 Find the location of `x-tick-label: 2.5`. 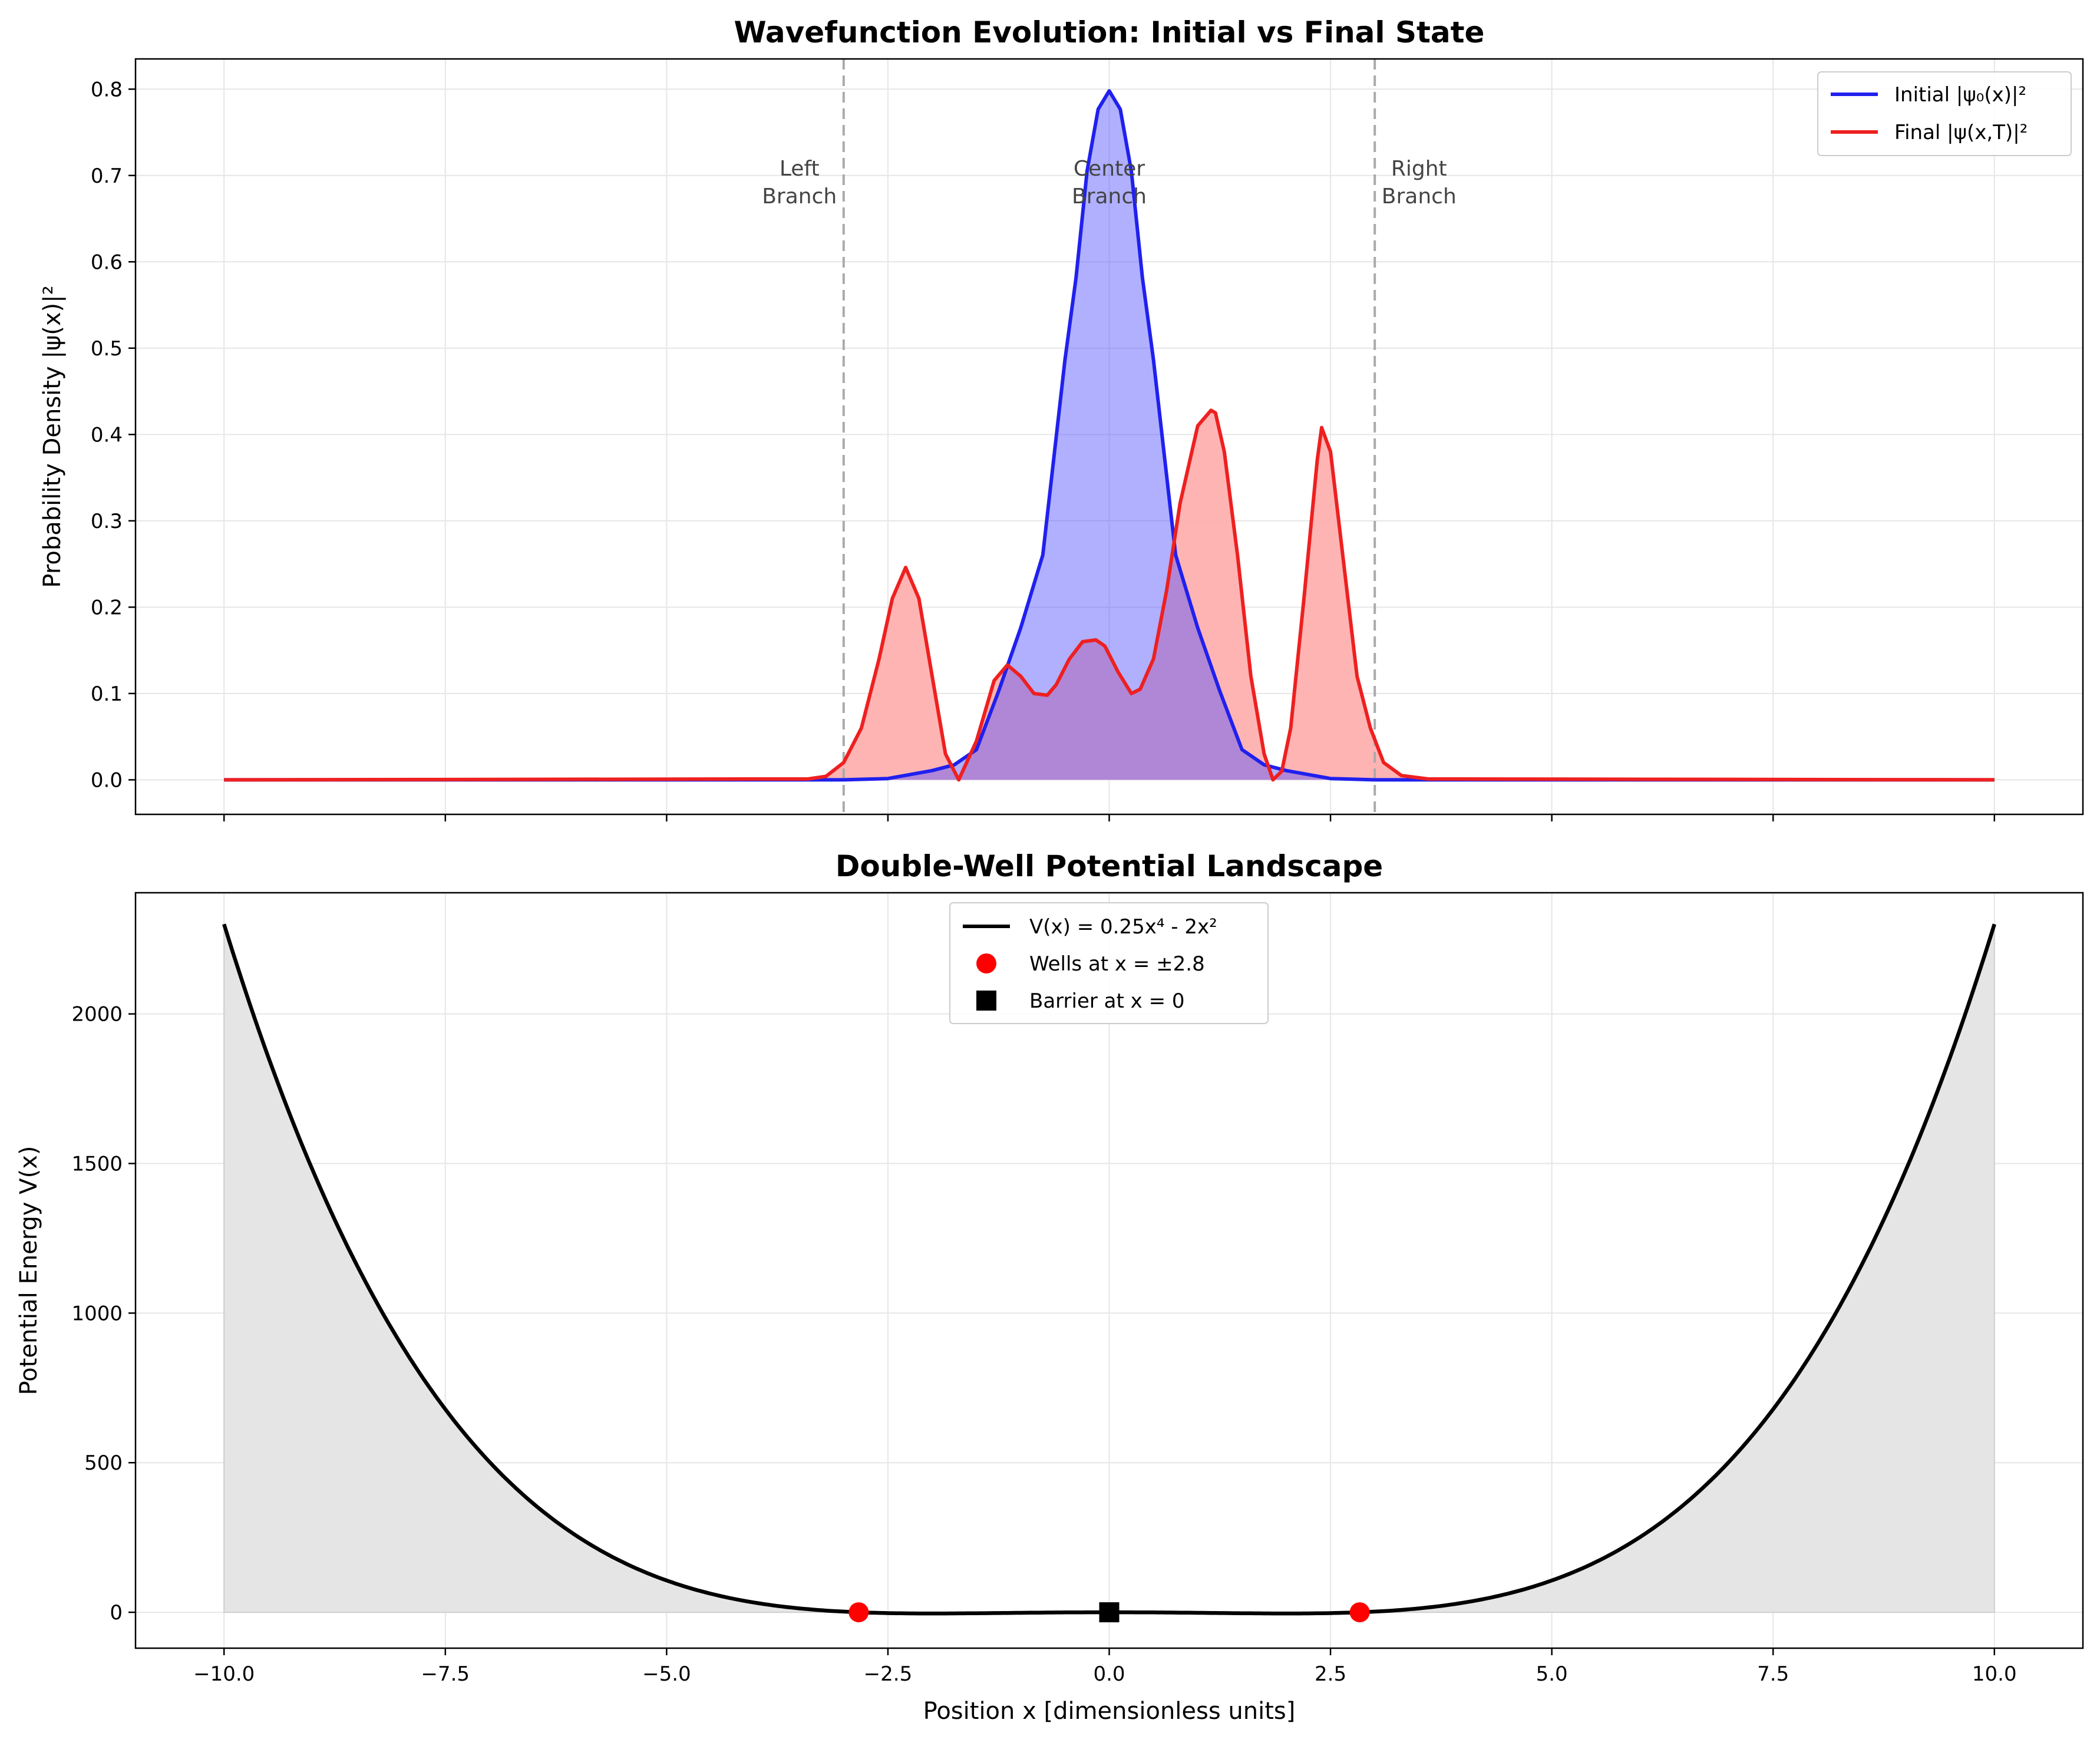

x-tick-label: 2.5 is located at coordinates (1330, 1674).